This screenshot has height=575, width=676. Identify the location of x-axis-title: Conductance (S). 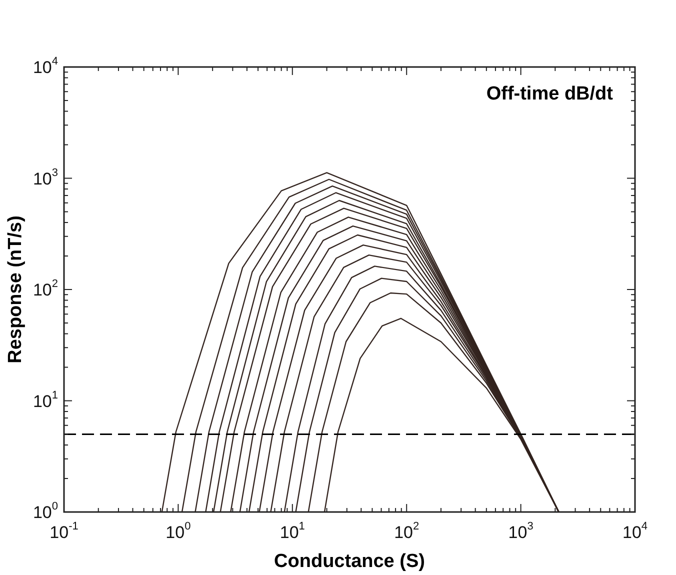
(349, 561).